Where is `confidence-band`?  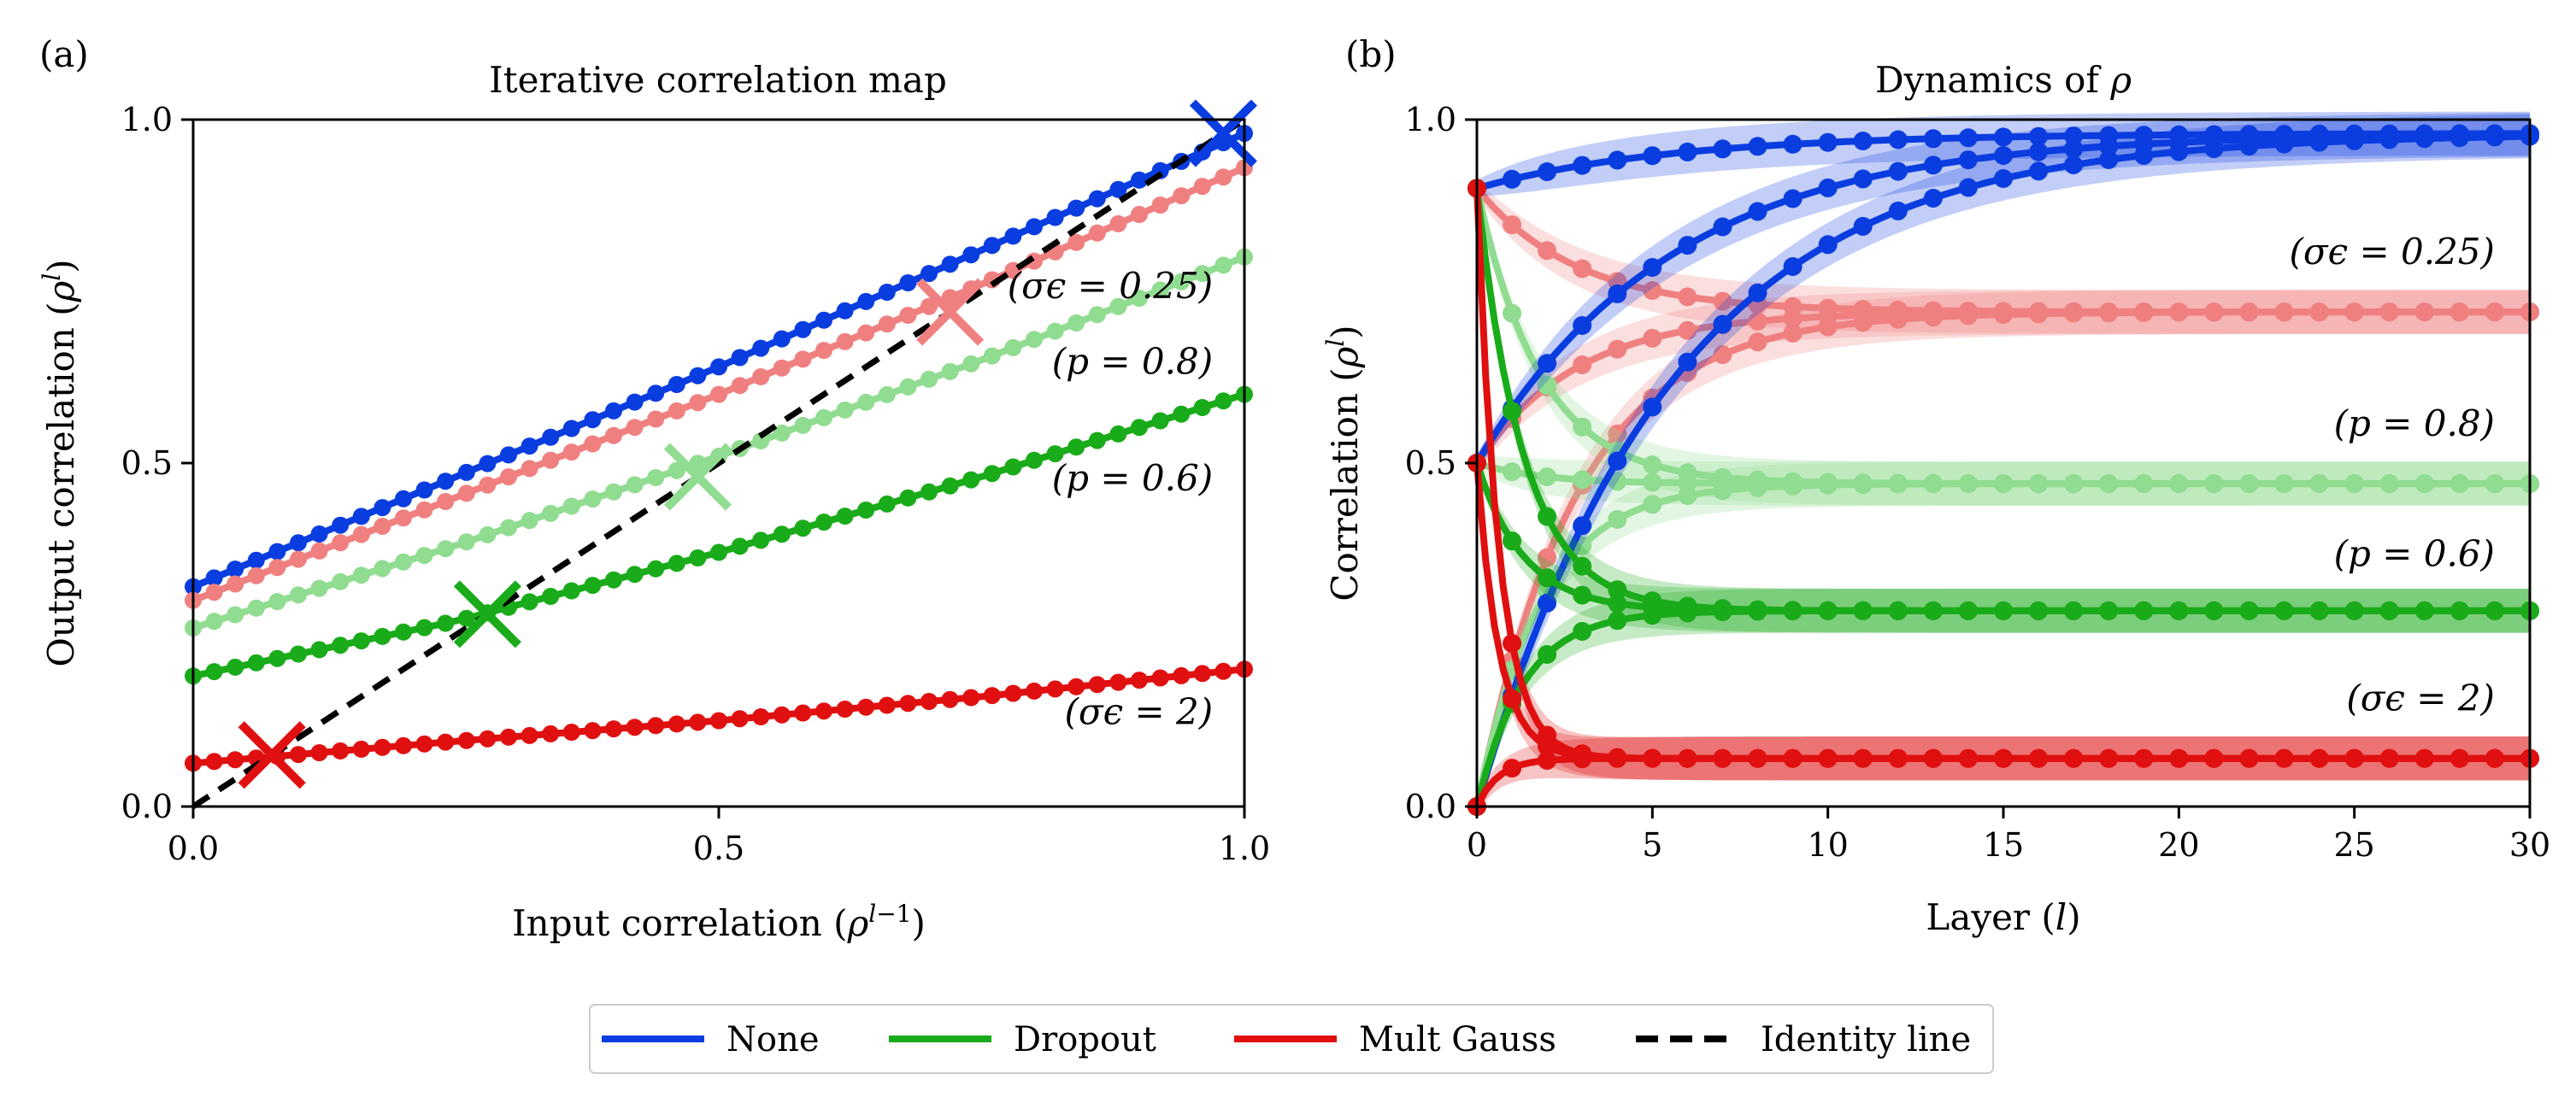
confidence-band is located at coordinates (2003, 775).